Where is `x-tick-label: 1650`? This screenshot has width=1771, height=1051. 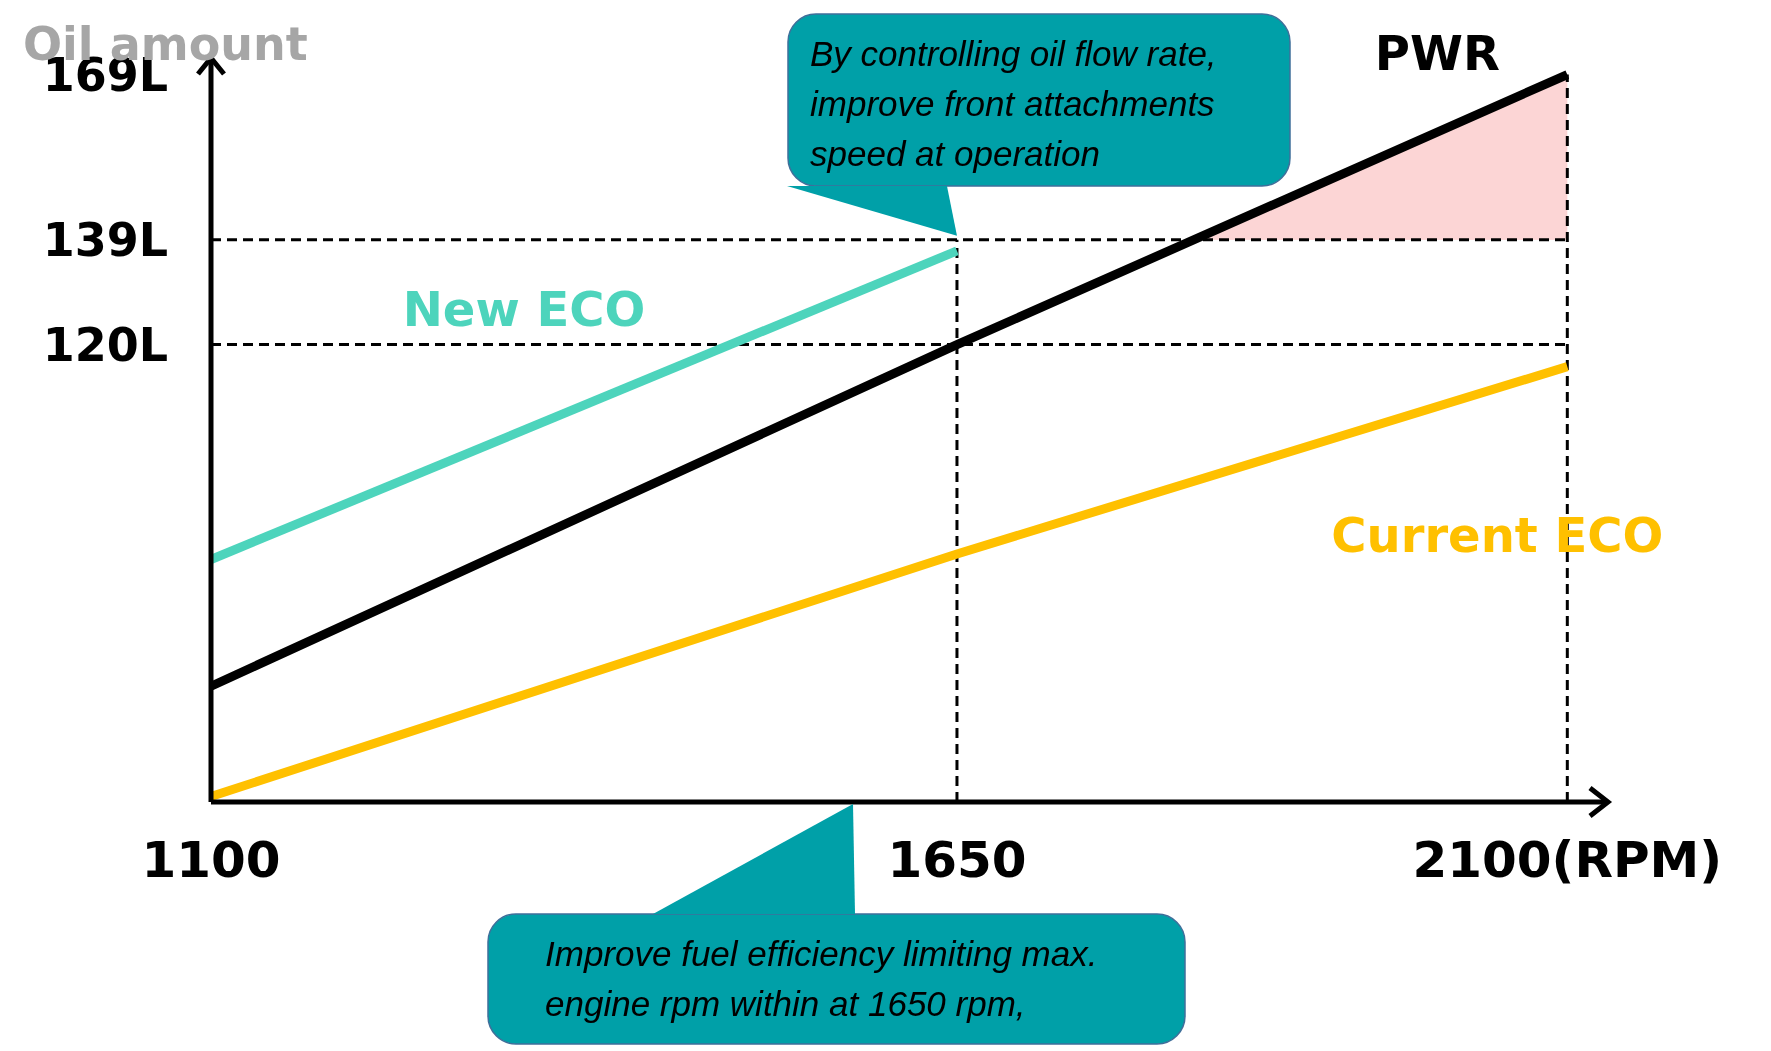 x-tick-label: 1650 is located at coordinates (957, 860).